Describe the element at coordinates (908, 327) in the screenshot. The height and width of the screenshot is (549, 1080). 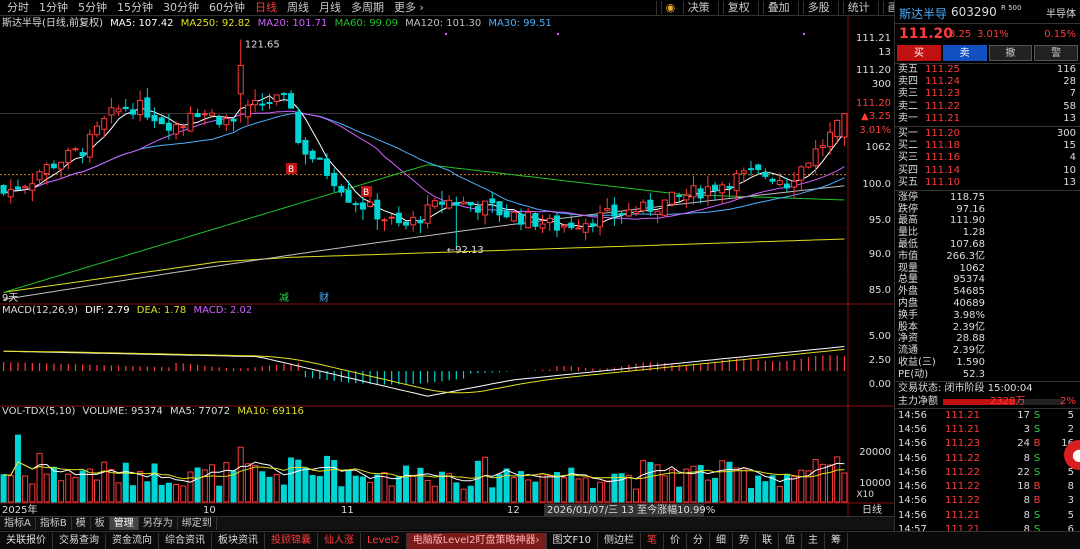
I see `stat-key: 股本` at that location.